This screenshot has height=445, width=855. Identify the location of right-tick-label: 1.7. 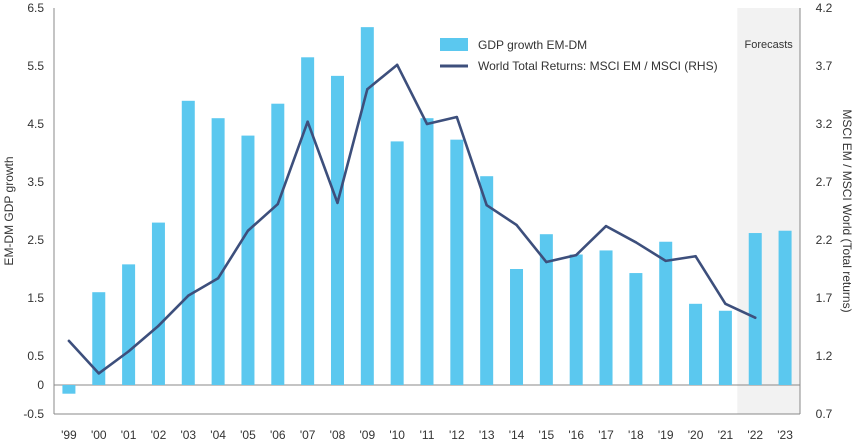
(824, 298).